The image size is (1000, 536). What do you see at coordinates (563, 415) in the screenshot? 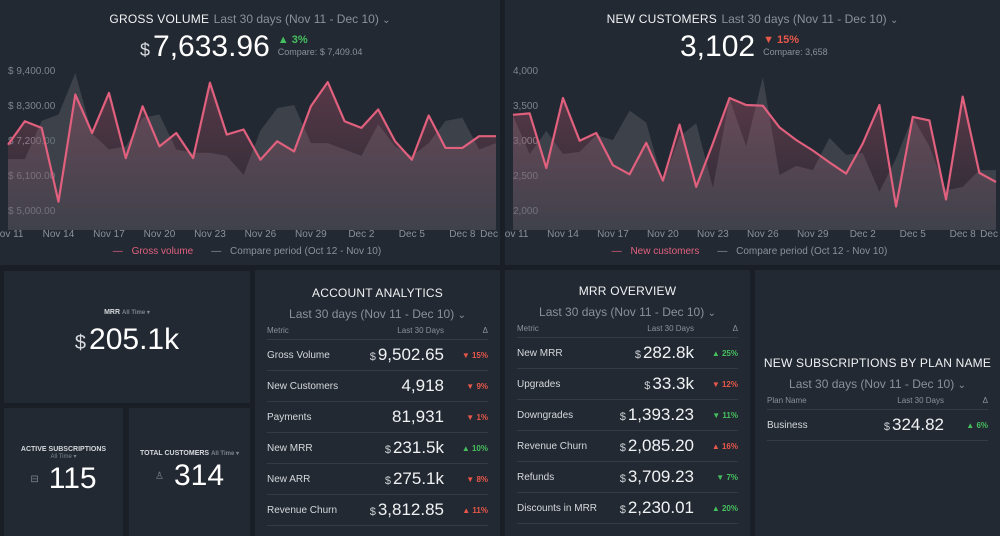
I see `metric-name: Downgrades` at bounding box center [563, 415].